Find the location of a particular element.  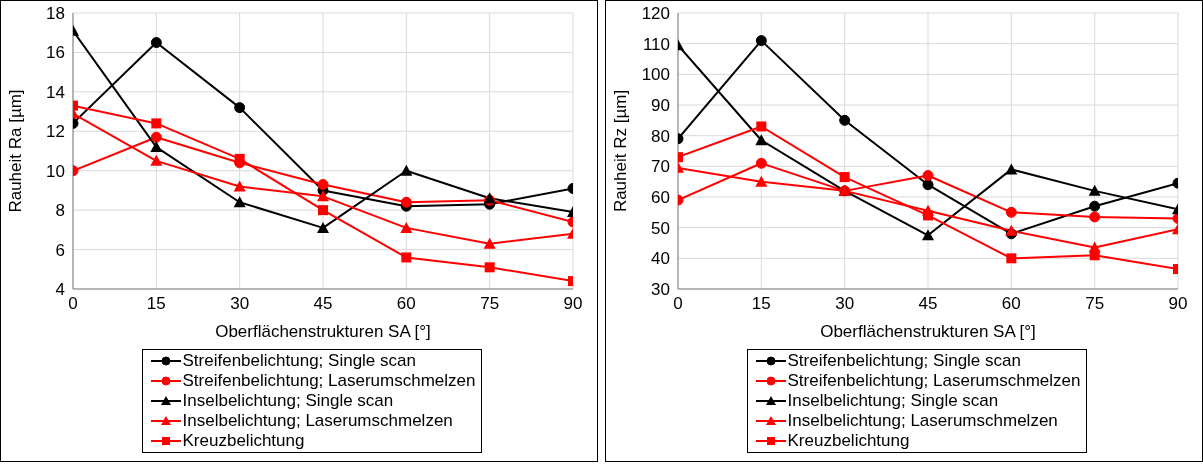

y-tick-label: 60 is located at coordinates (660, 198).